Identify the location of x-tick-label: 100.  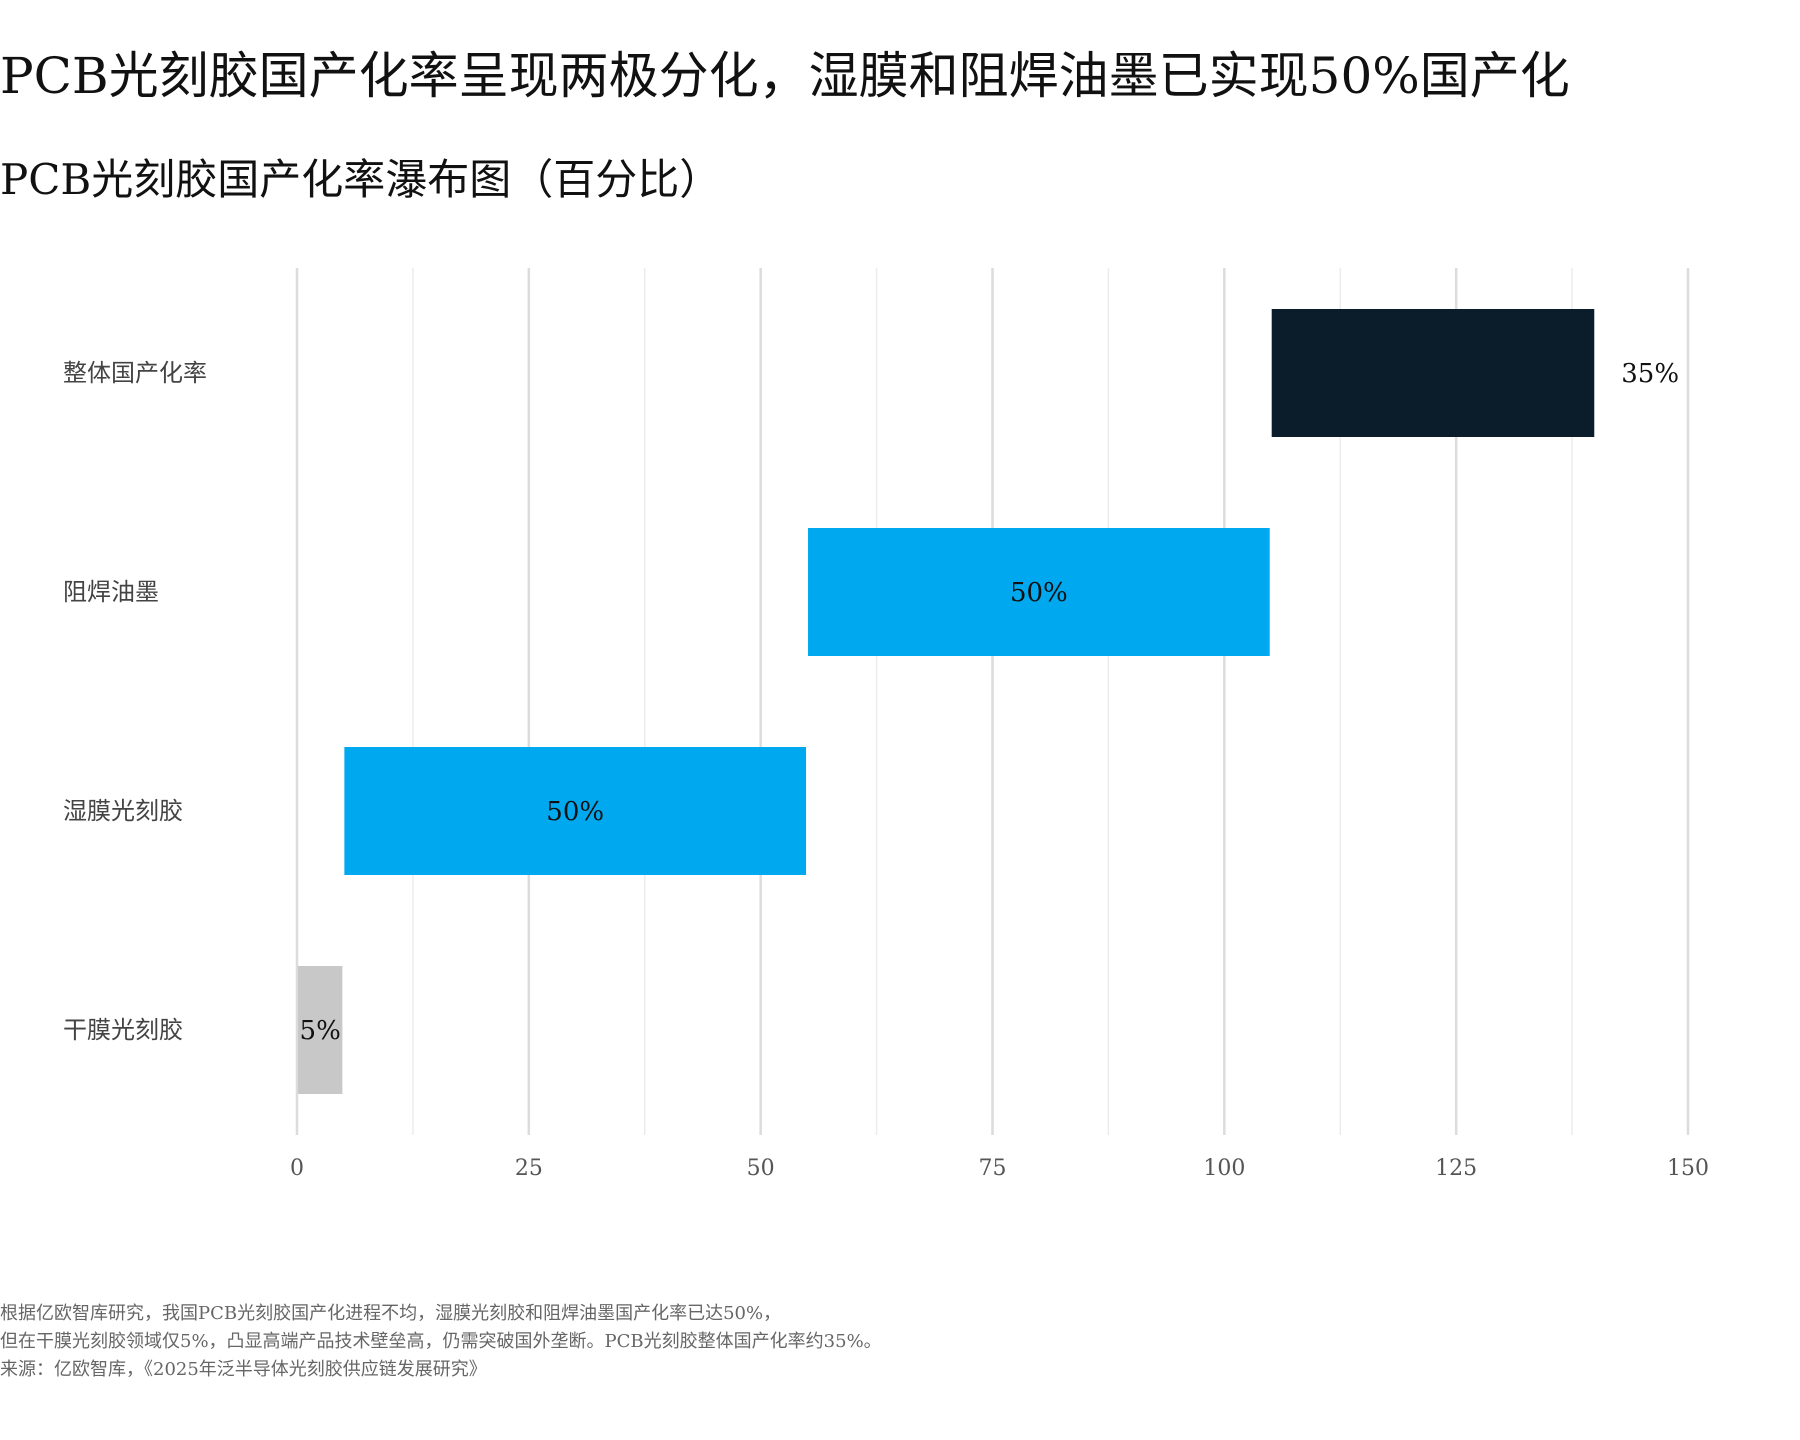
(1224, 1168).